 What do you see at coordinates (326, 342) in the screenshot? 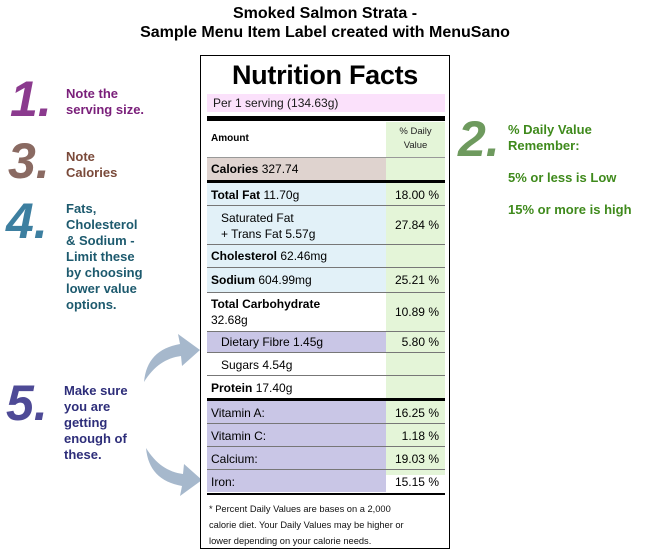
I see `fibre-row: Dietary Fibre 1.45g 5.80 %` at bounding box center [326, 342].